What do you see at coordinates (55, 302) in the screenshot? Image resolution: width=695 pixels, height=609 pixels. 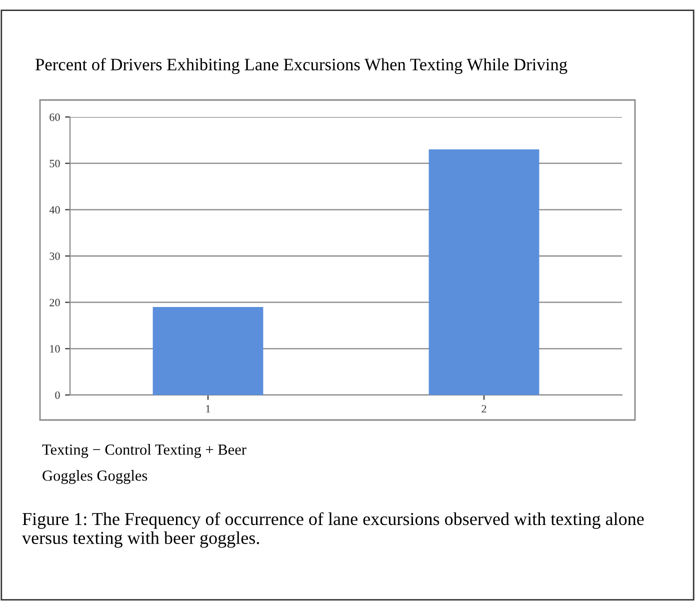 I see `y-tick-label: 20` at bounding box center [55, 302].